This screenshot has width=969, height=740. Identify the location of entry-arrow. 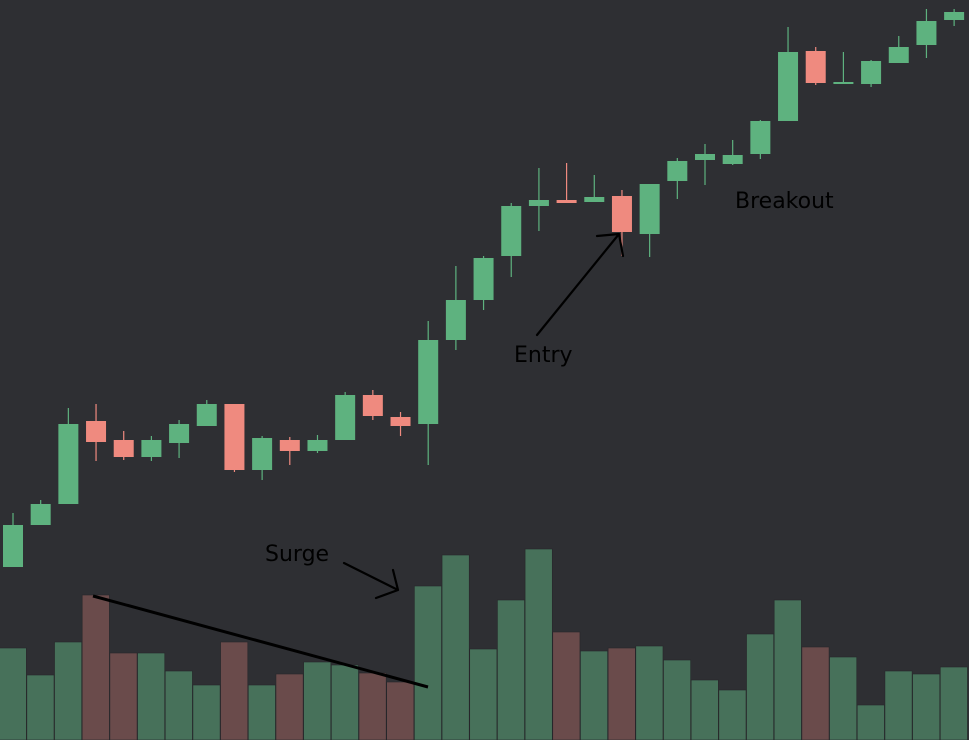
(580, 284).